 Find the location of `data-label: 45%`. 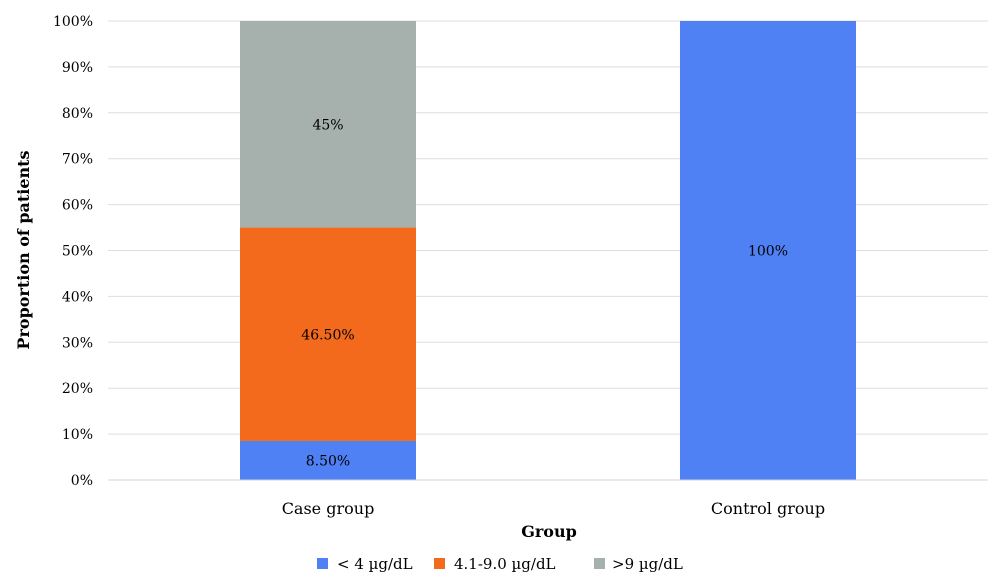

data-label: 45% is located at coordinates (327, 125).